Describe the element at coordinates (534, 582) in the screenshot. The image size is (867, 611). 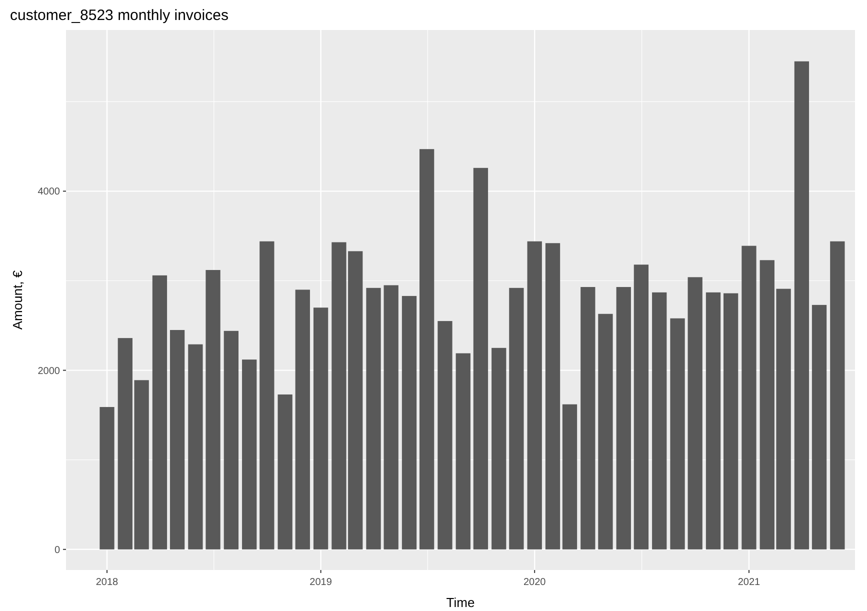
I see `x-tick-label: 2020` at that location.